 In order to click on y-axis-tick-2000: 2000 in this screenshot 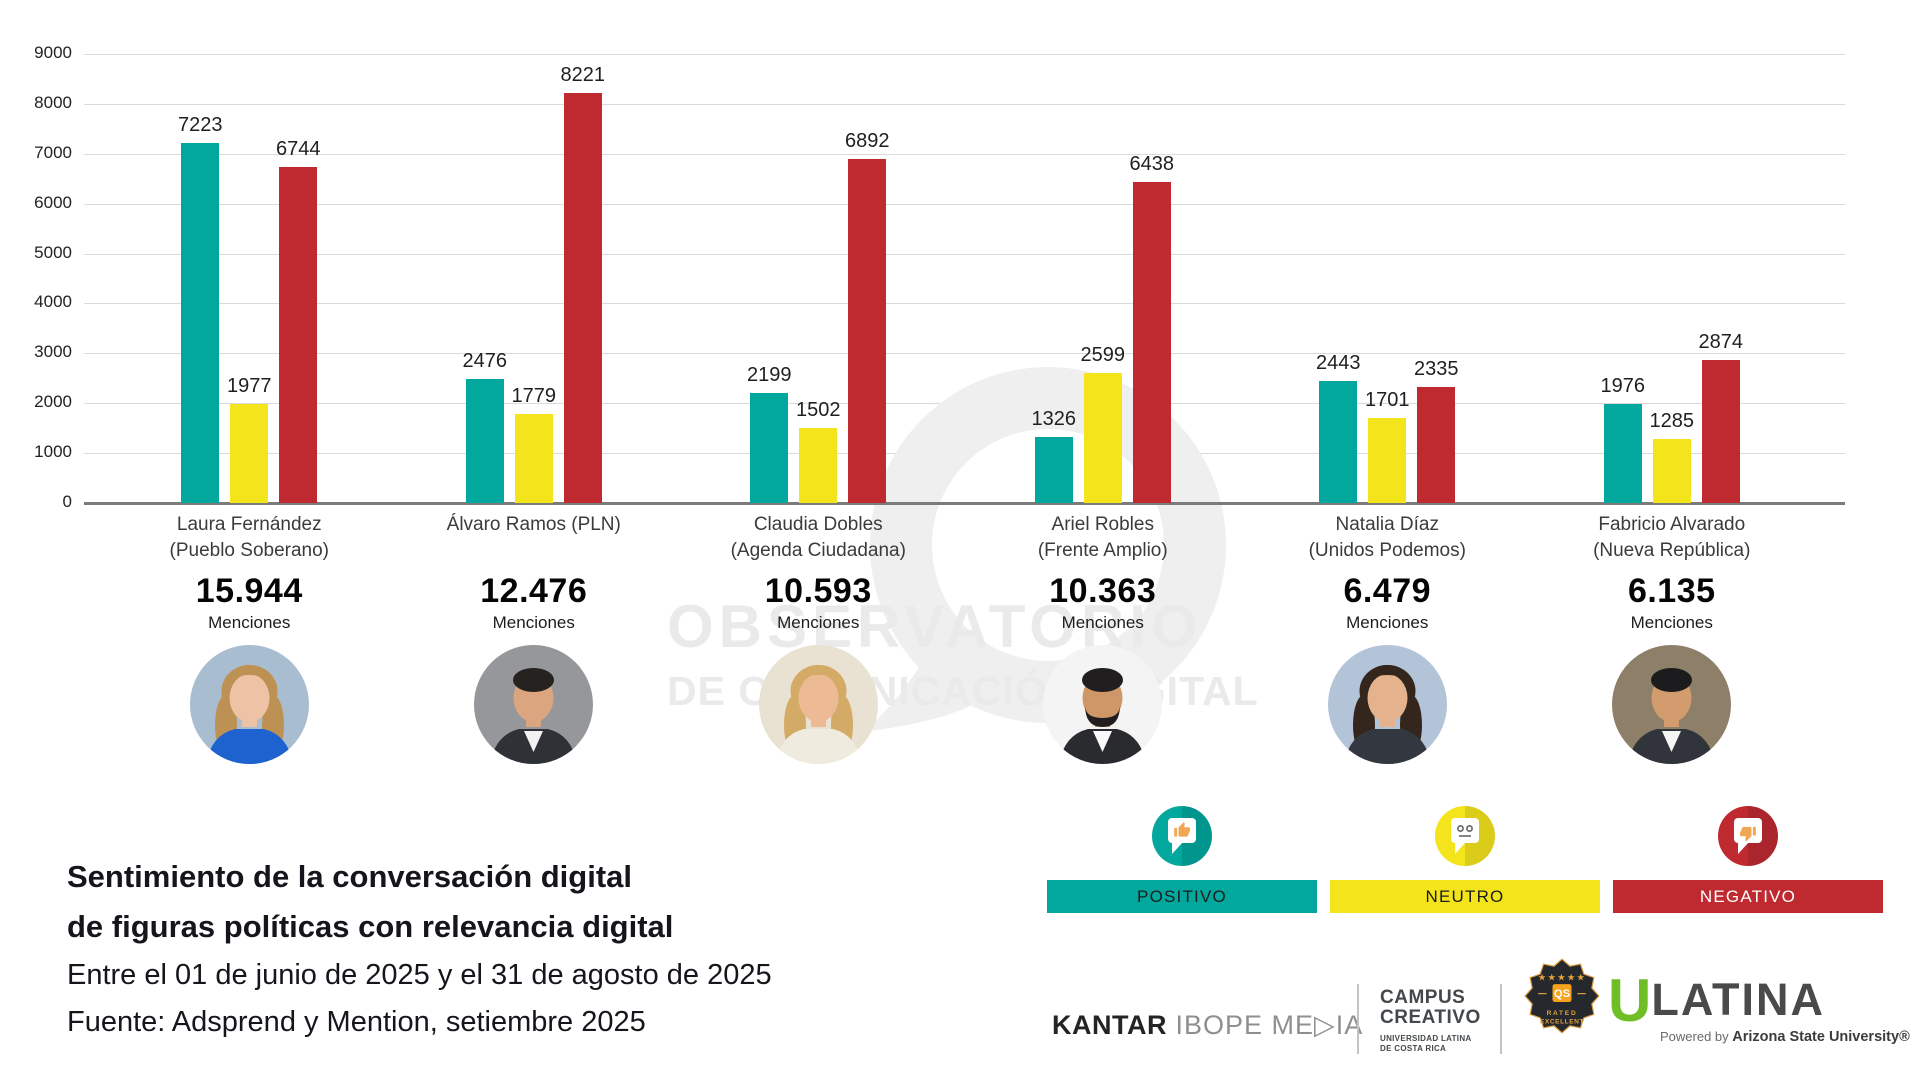, I will do `click(53, 402)`.